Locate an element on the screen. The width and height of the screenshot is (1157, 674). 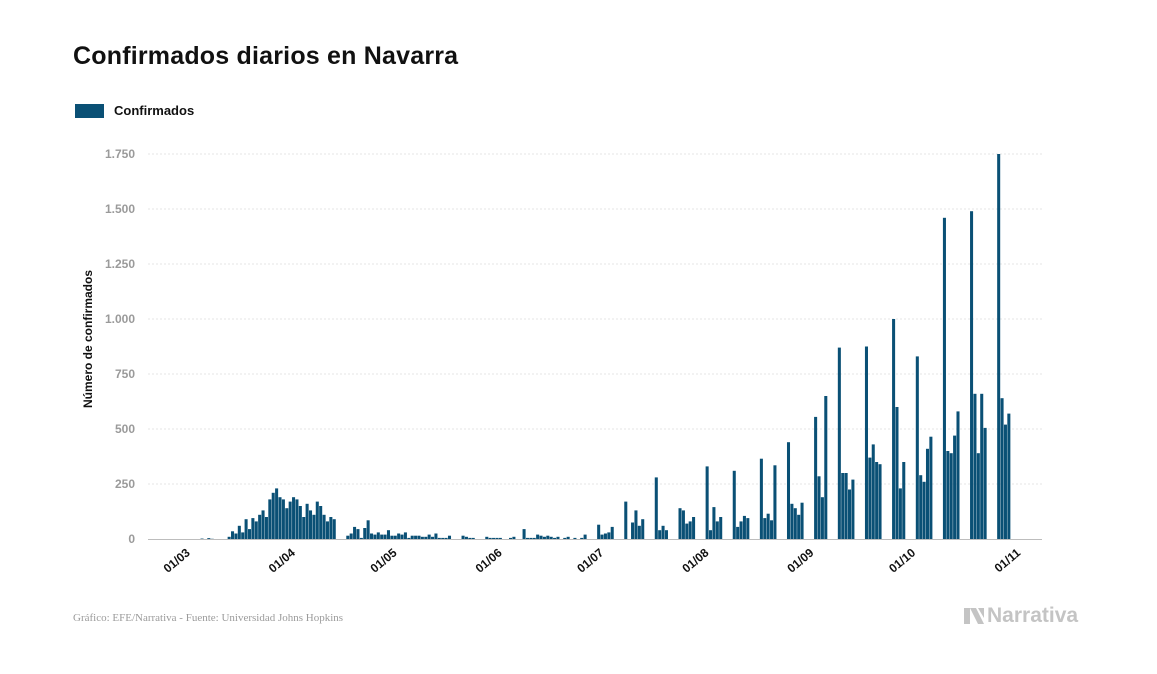
y-tick-label: 750 is located at coordinates (125, 374).